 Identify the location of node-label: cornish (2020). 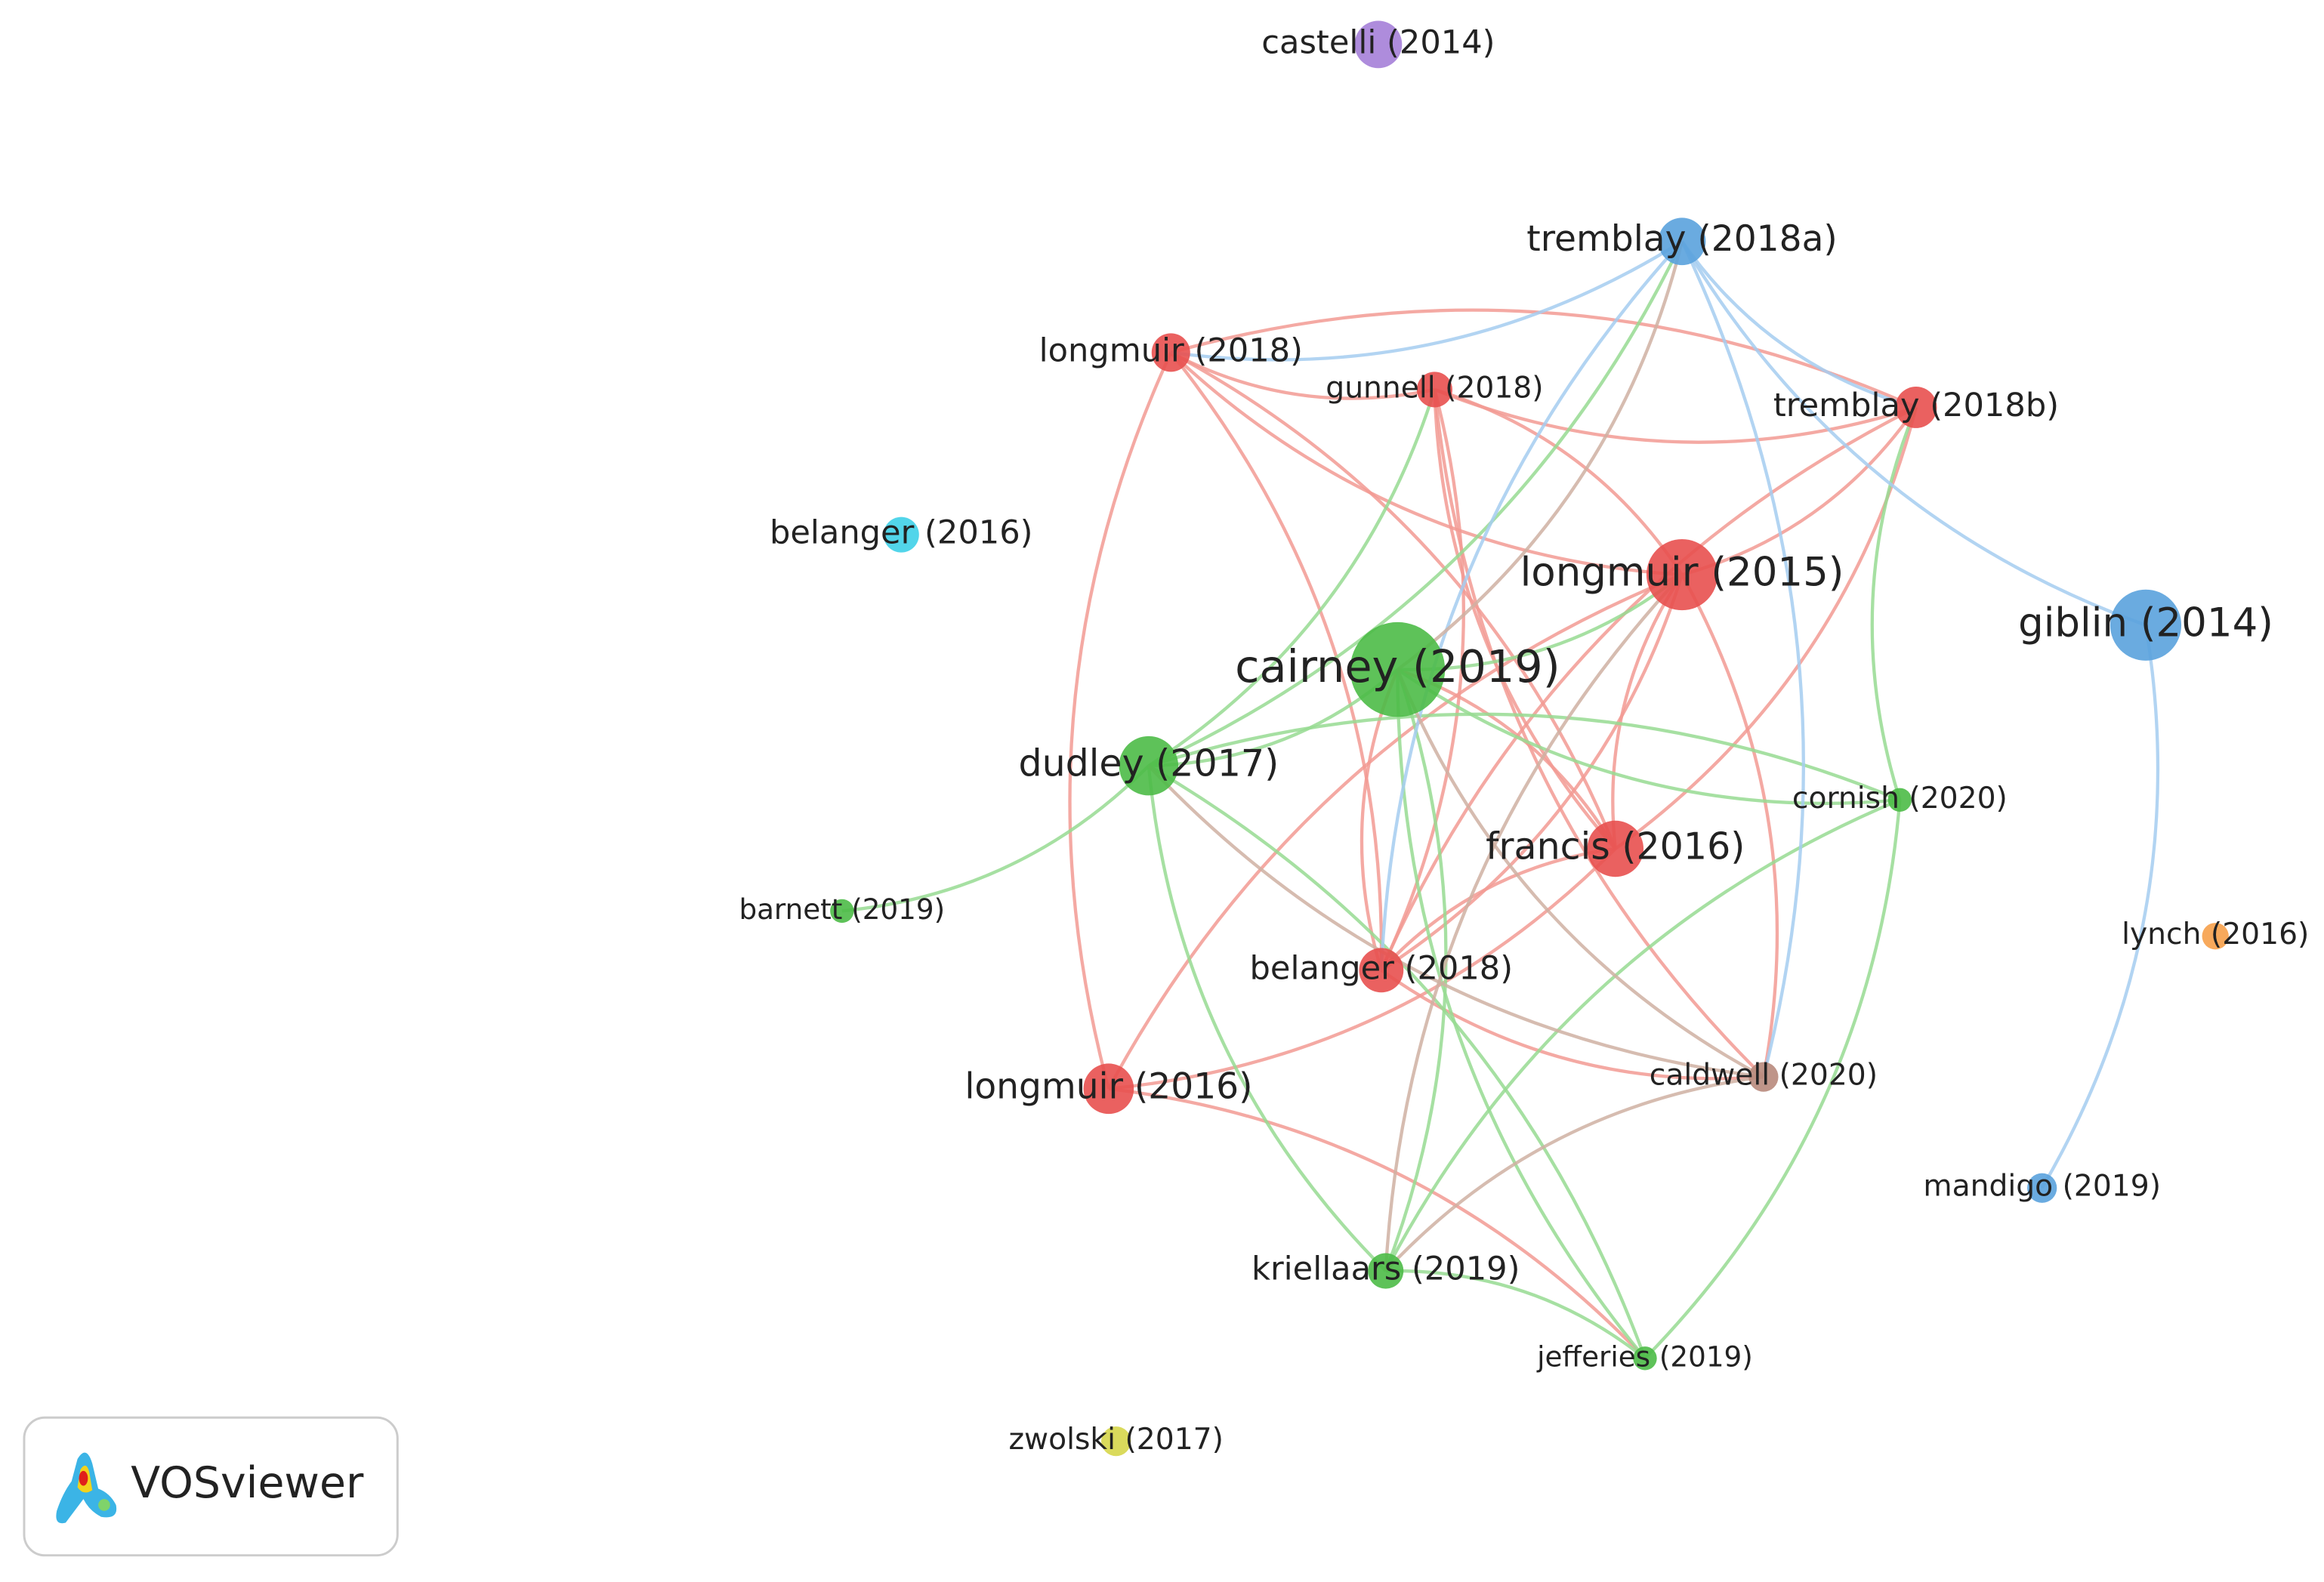
(1900, 799).